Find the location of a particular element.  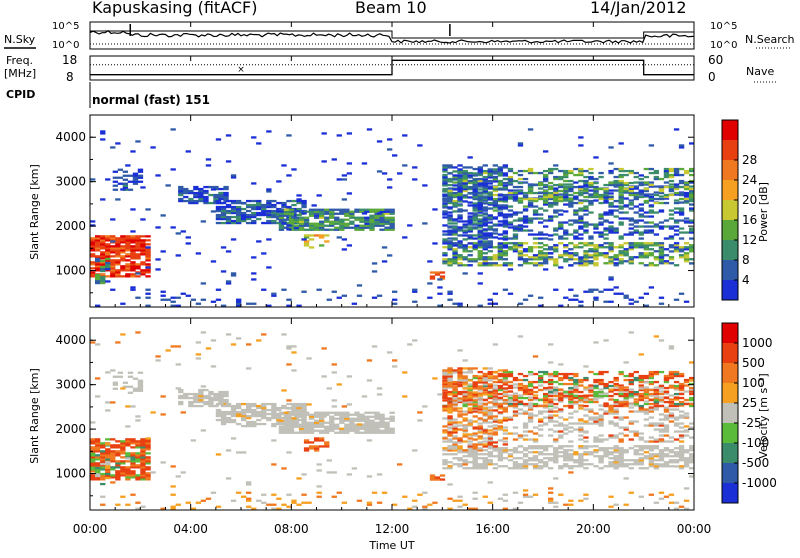

freq-panel: Freq. [MHz] 18 8 60 0 Nave × is located at coordinates (390, 68).